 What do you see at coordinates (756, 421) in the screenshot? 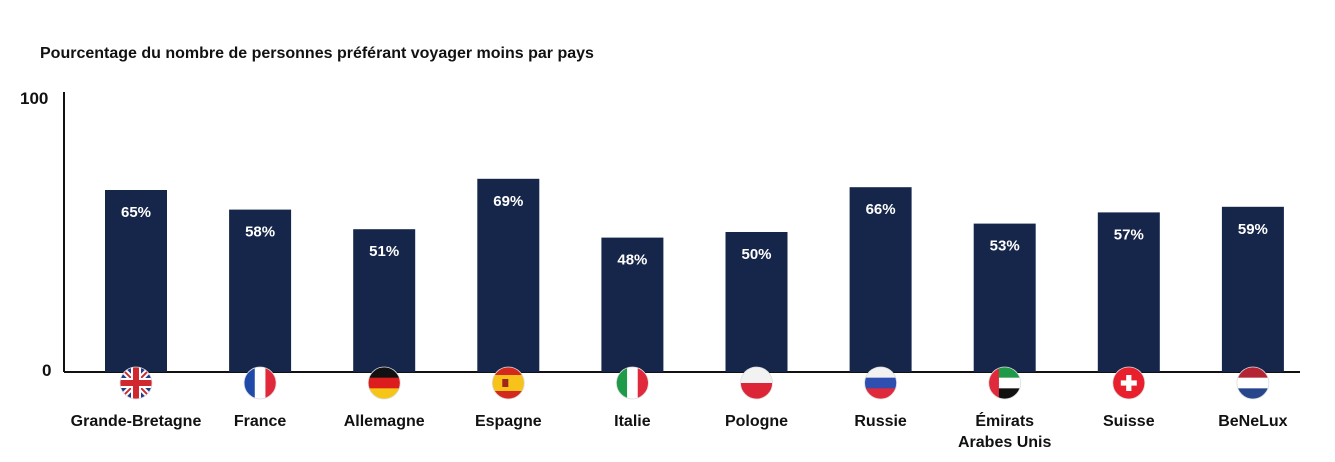
I see `x-tick-label-poland: Pologne` at bounding box center [756, 421].